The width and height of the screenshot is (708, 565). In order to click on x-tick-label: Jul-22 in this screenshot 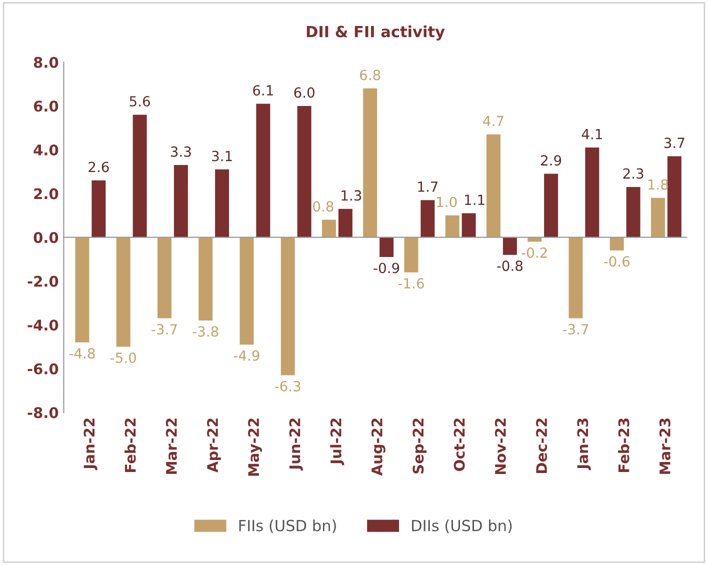, I will do `click(337, 442)`.